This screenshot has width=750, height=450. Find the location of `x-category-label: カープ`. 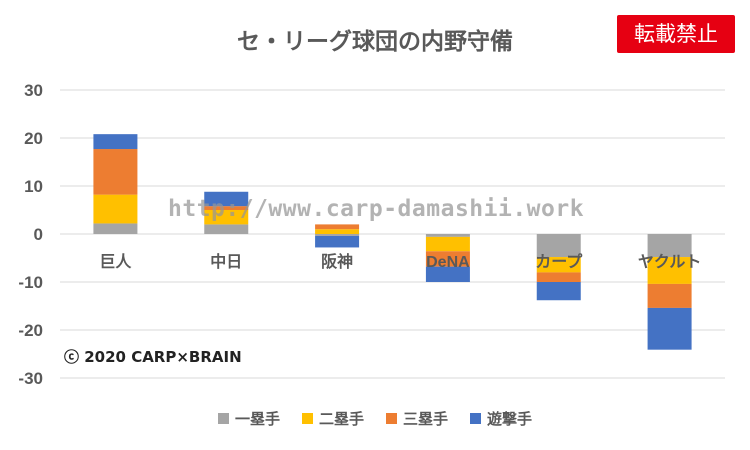

x-category-label: カープ is located at coordinates (559, 261).